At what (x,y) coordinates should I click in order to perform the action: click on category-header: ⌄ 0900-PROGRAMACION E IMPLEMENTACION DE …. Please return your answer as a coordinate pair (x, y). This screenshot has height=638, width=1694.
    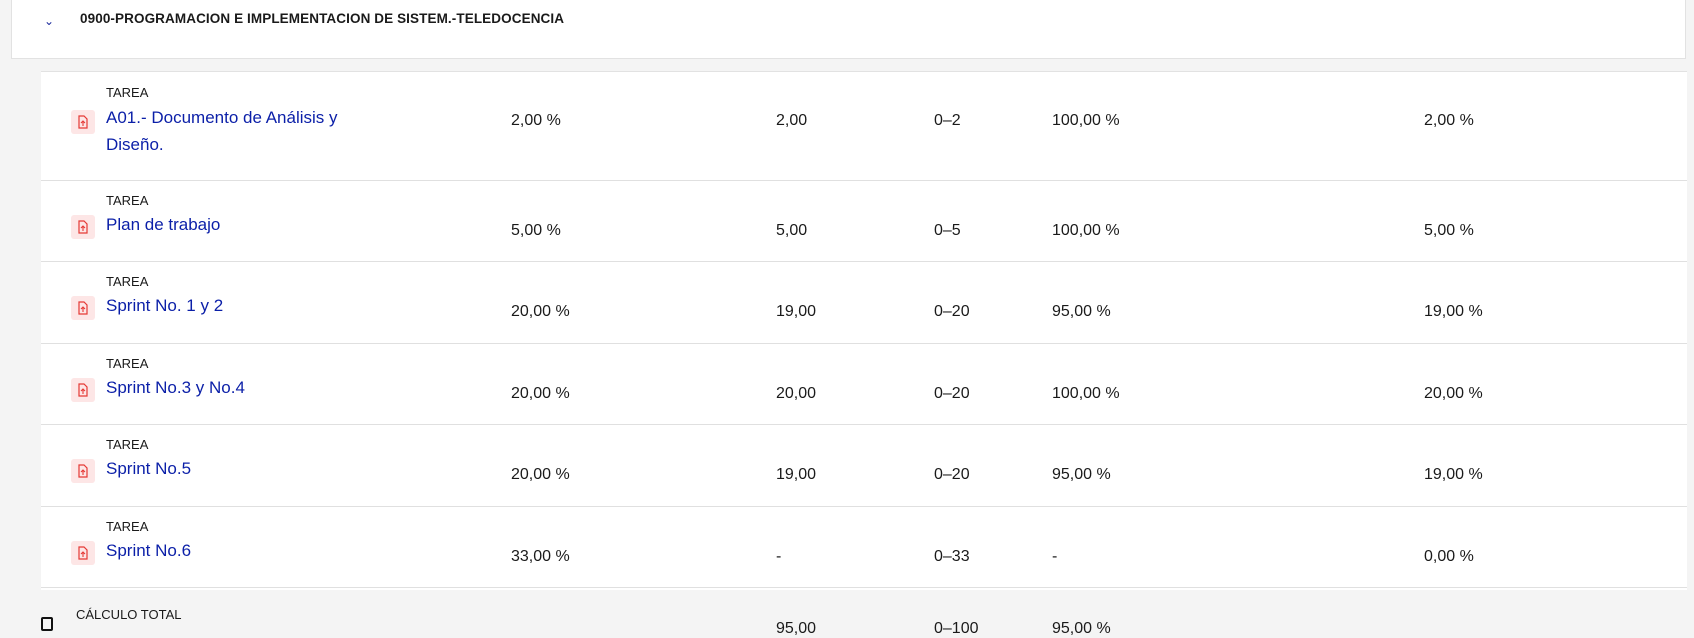
    Looking at the image, I should click on (848, 29).